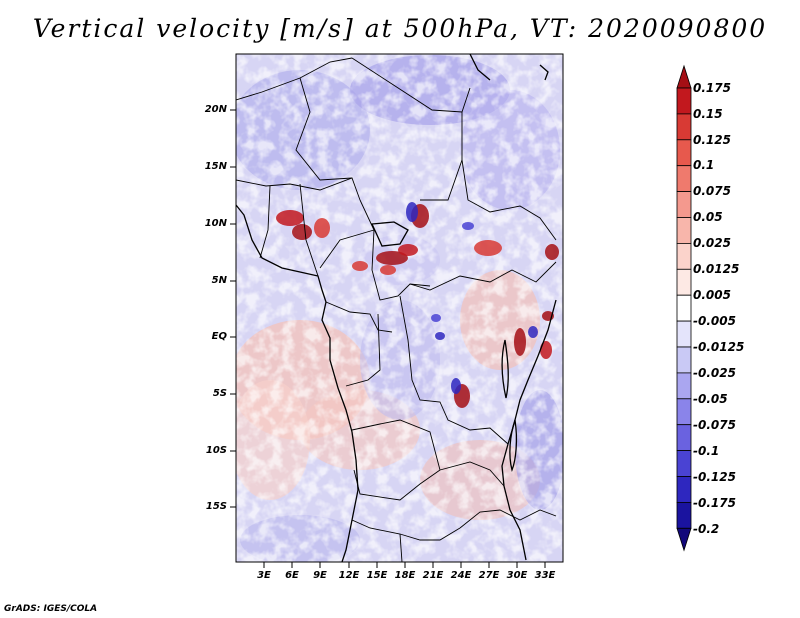 The height and width of the screenshot is (618, 800). I want to click on colorbar-label: 0.005, so click(712, 295).